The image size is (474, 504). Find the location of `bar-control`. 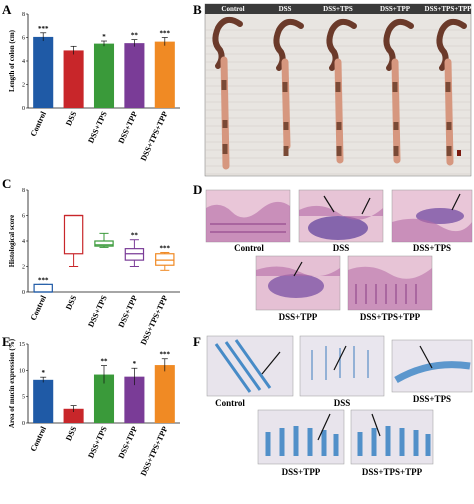

bar-control is located at coordinates (43, 72).